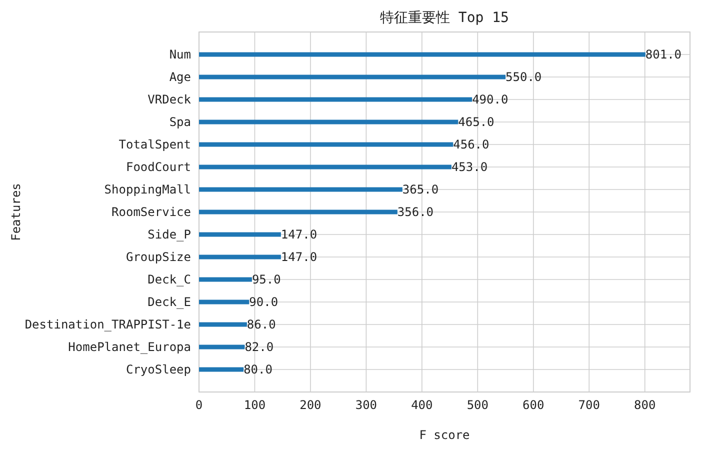  Describe the element at coordinates (663, 55) in the screenshot. I see `data-label: 801.0` at that location.